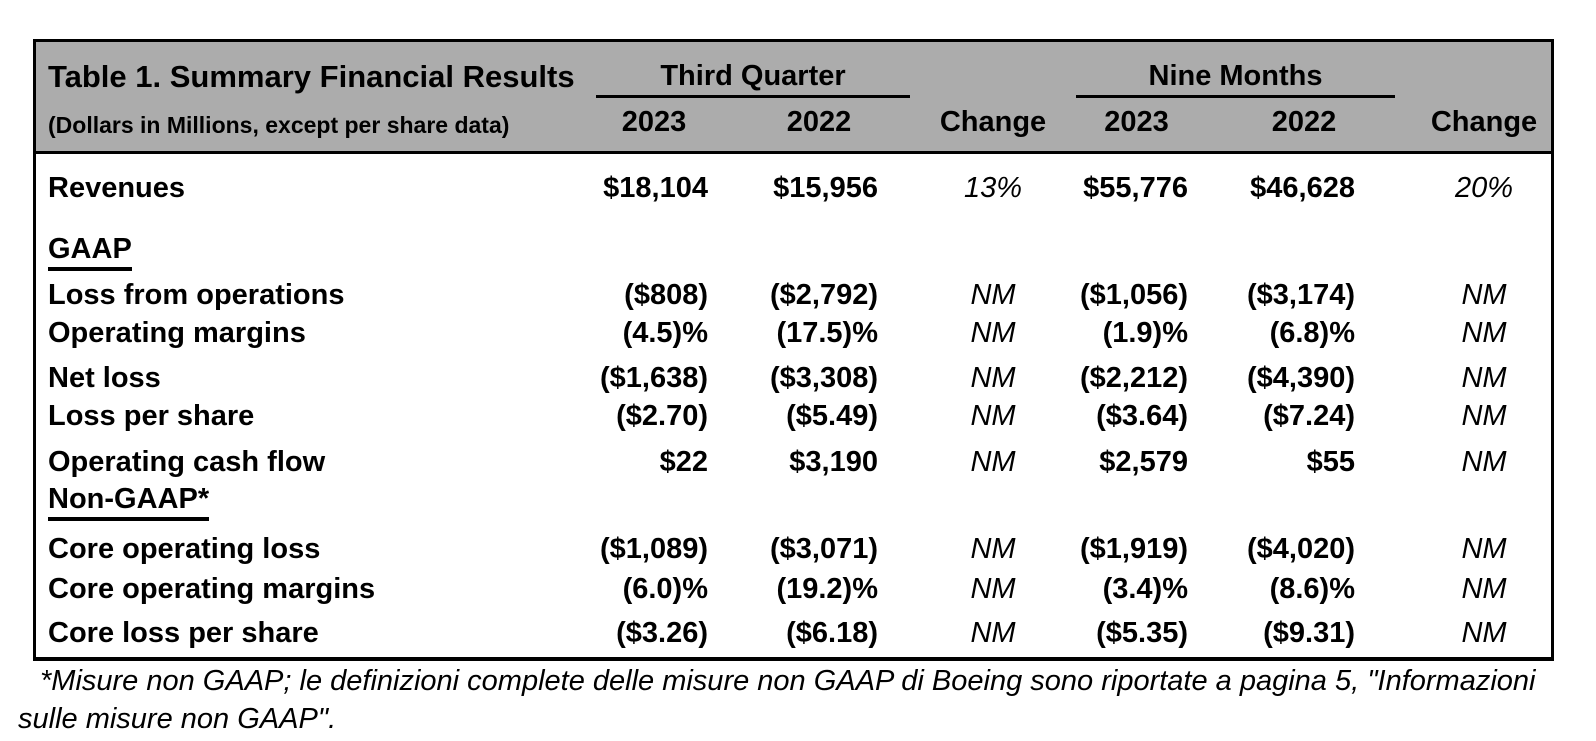 The height and width of the screenshot is (741, 1596). I want to click on cell-value: ($3,071), so click(823, 549).